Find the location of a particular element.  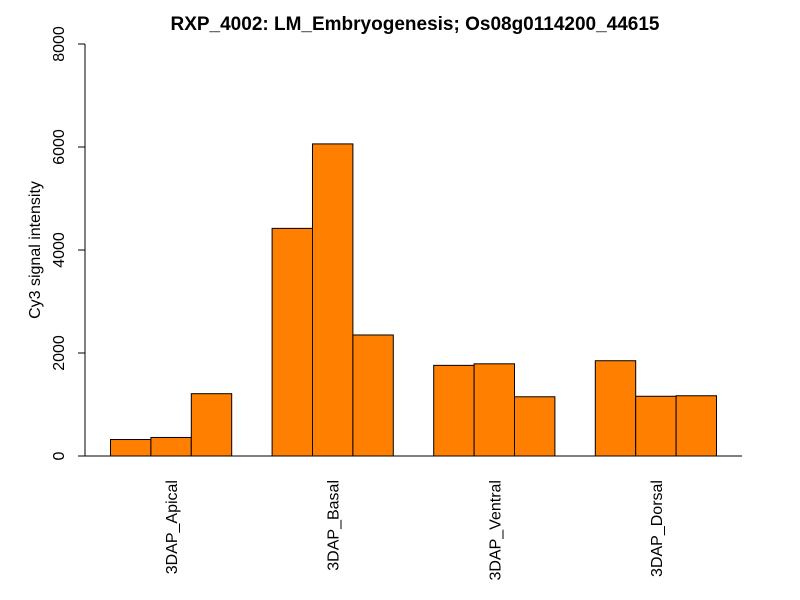

y-tick-label: 6000 is located at coordinates (59, 147).